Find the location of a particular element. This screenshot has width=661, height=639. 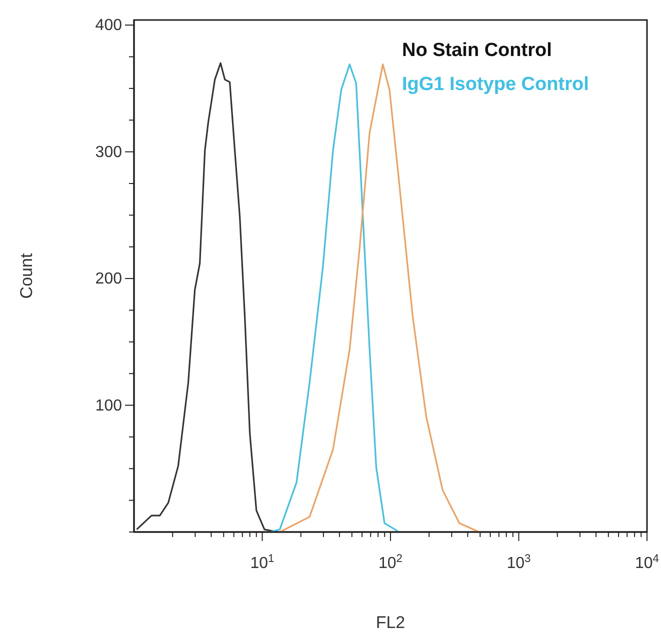

y-tick-label: 300 is located at coordinates (108, 152).